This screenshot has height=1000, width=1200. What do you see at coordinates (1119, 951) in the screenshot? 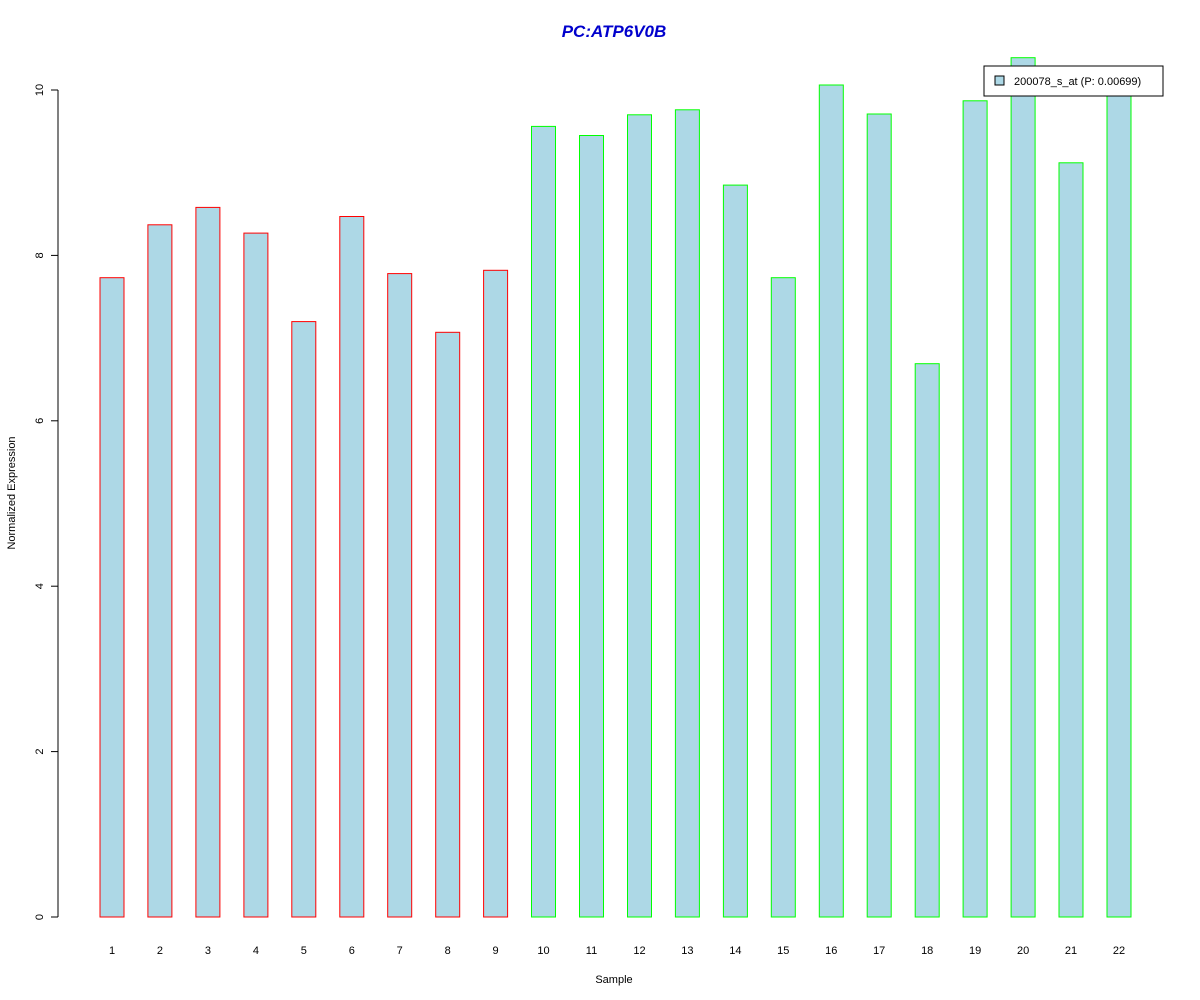
I see `x-tick-label: 22` at bounding box center [1119, 951].